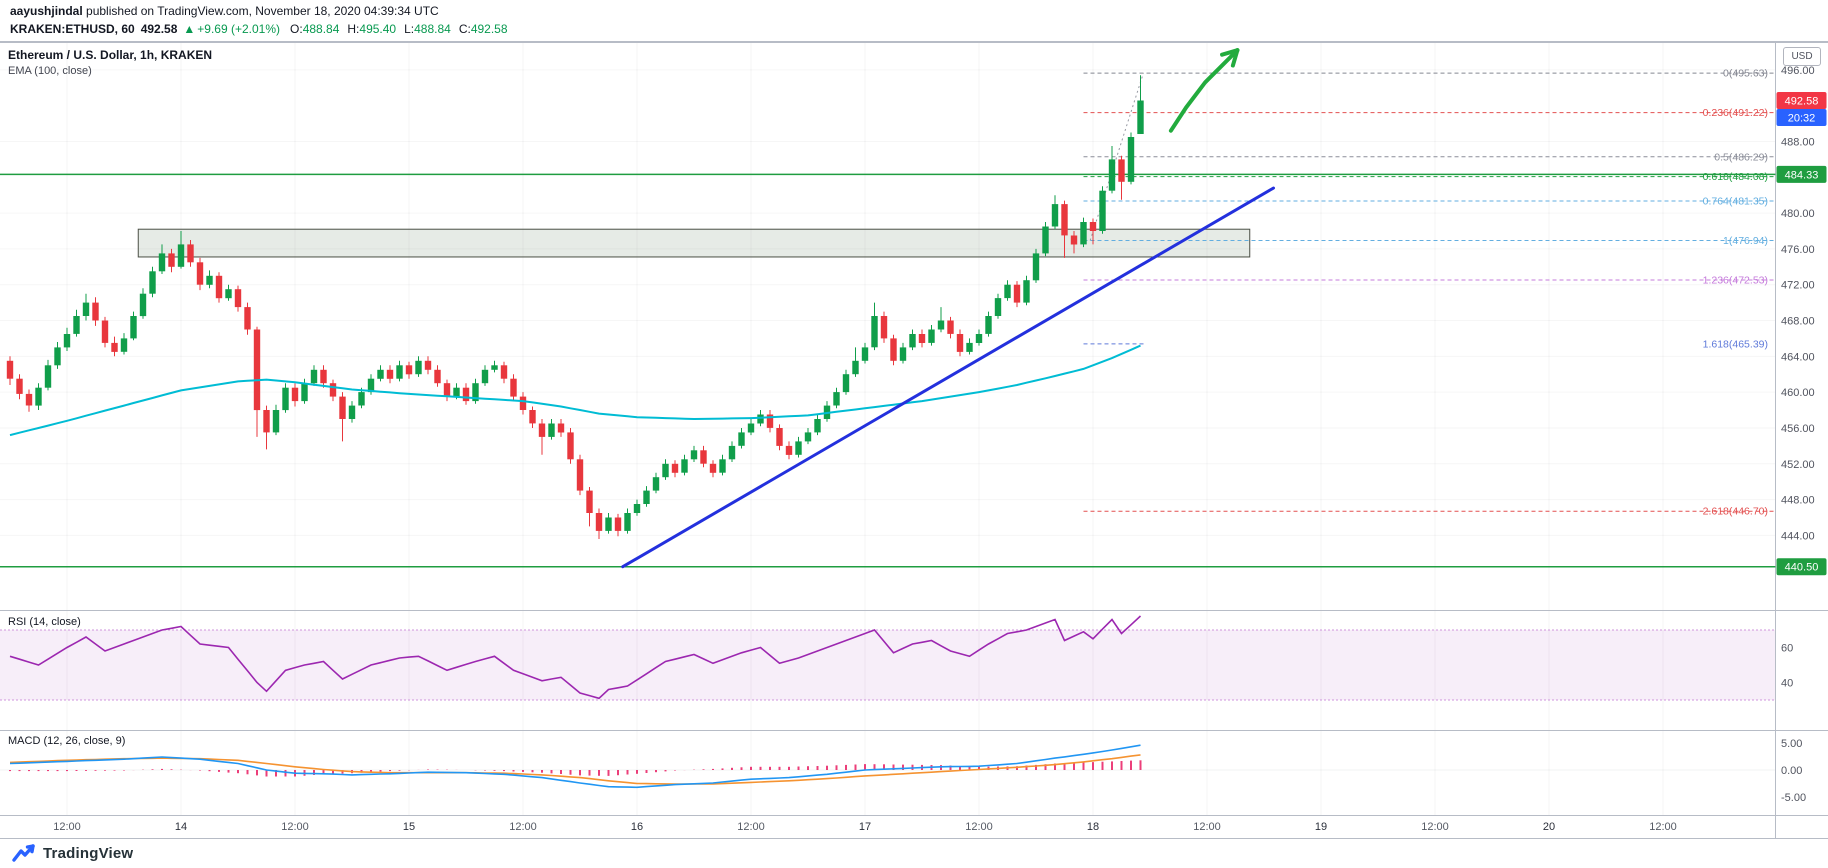 This screenshot has height=868, width=1828. Describe the element at coordinates (1735, 202) in the screenshot. I see `fib-level-label: 0.764(481.35)` at that location.